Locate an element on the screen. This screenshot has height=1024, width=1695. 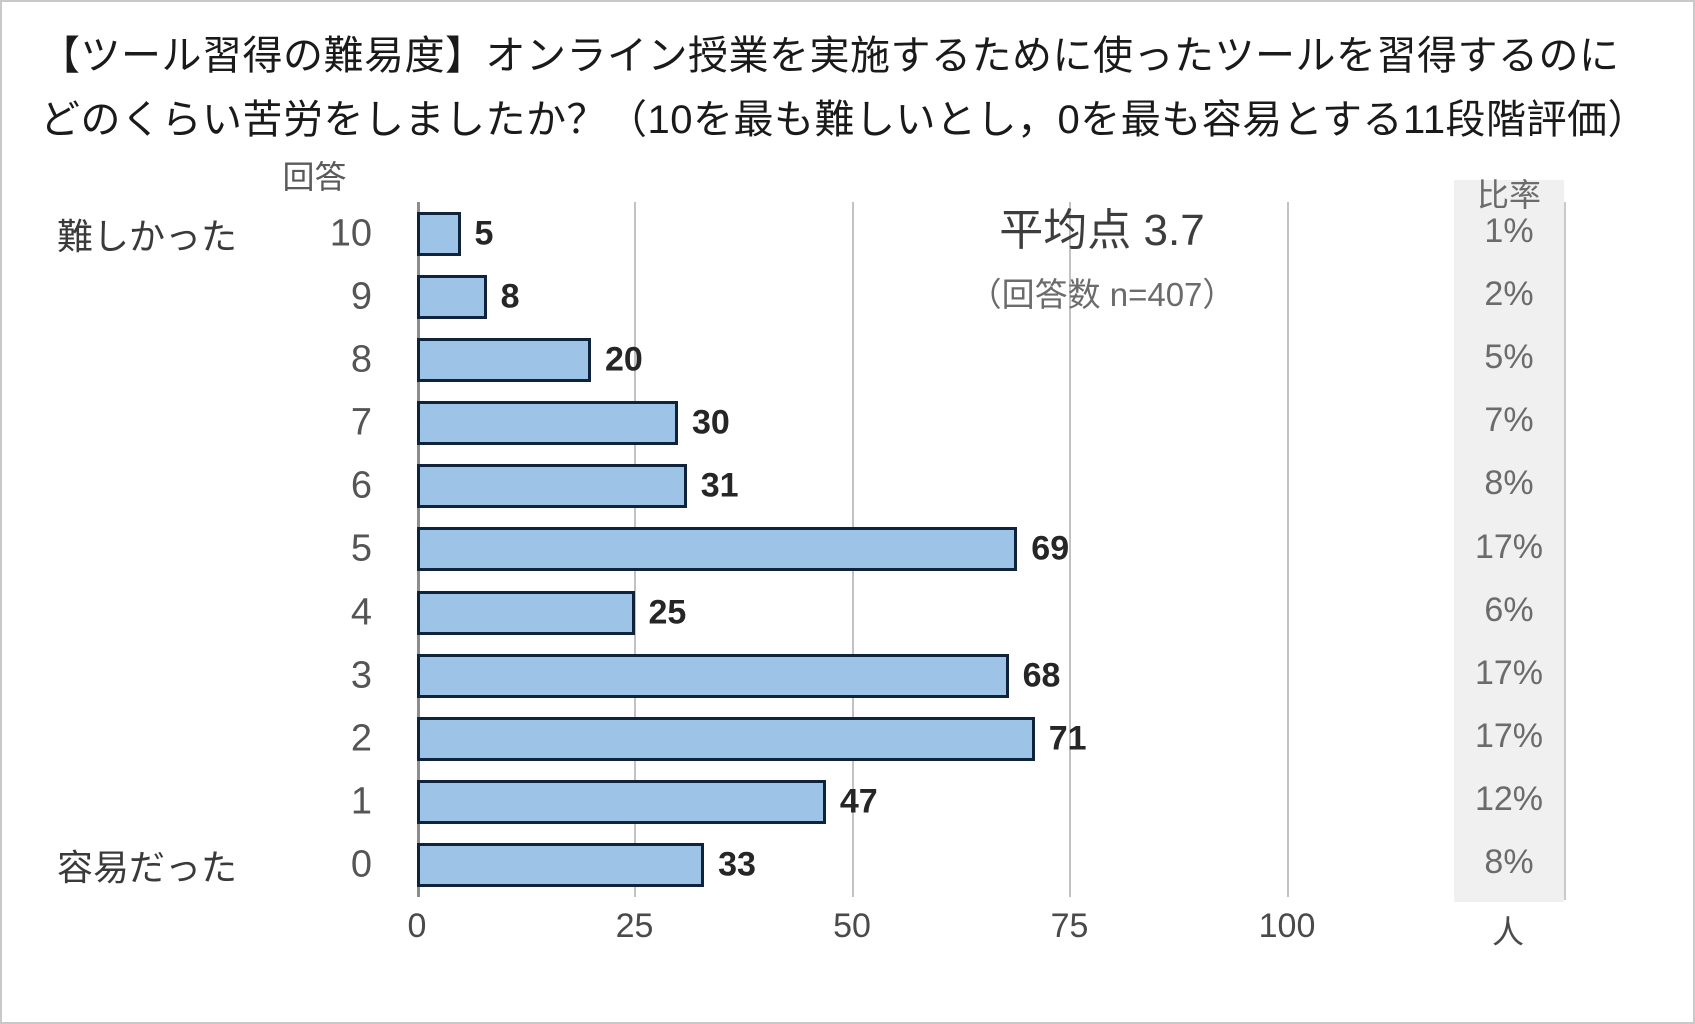
bar-value-label: 47 is located at coordinates (858, 801).